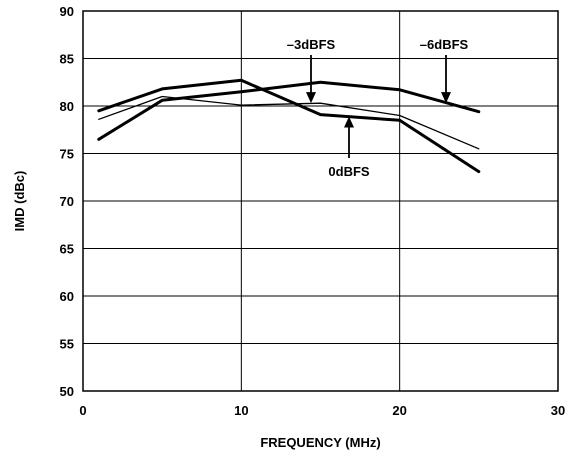 The height and width of the screenshot is (459, 580). Describe the element at coordinates (558, 410) in the screenshot. I see `x-tick-label: 30` at that location.